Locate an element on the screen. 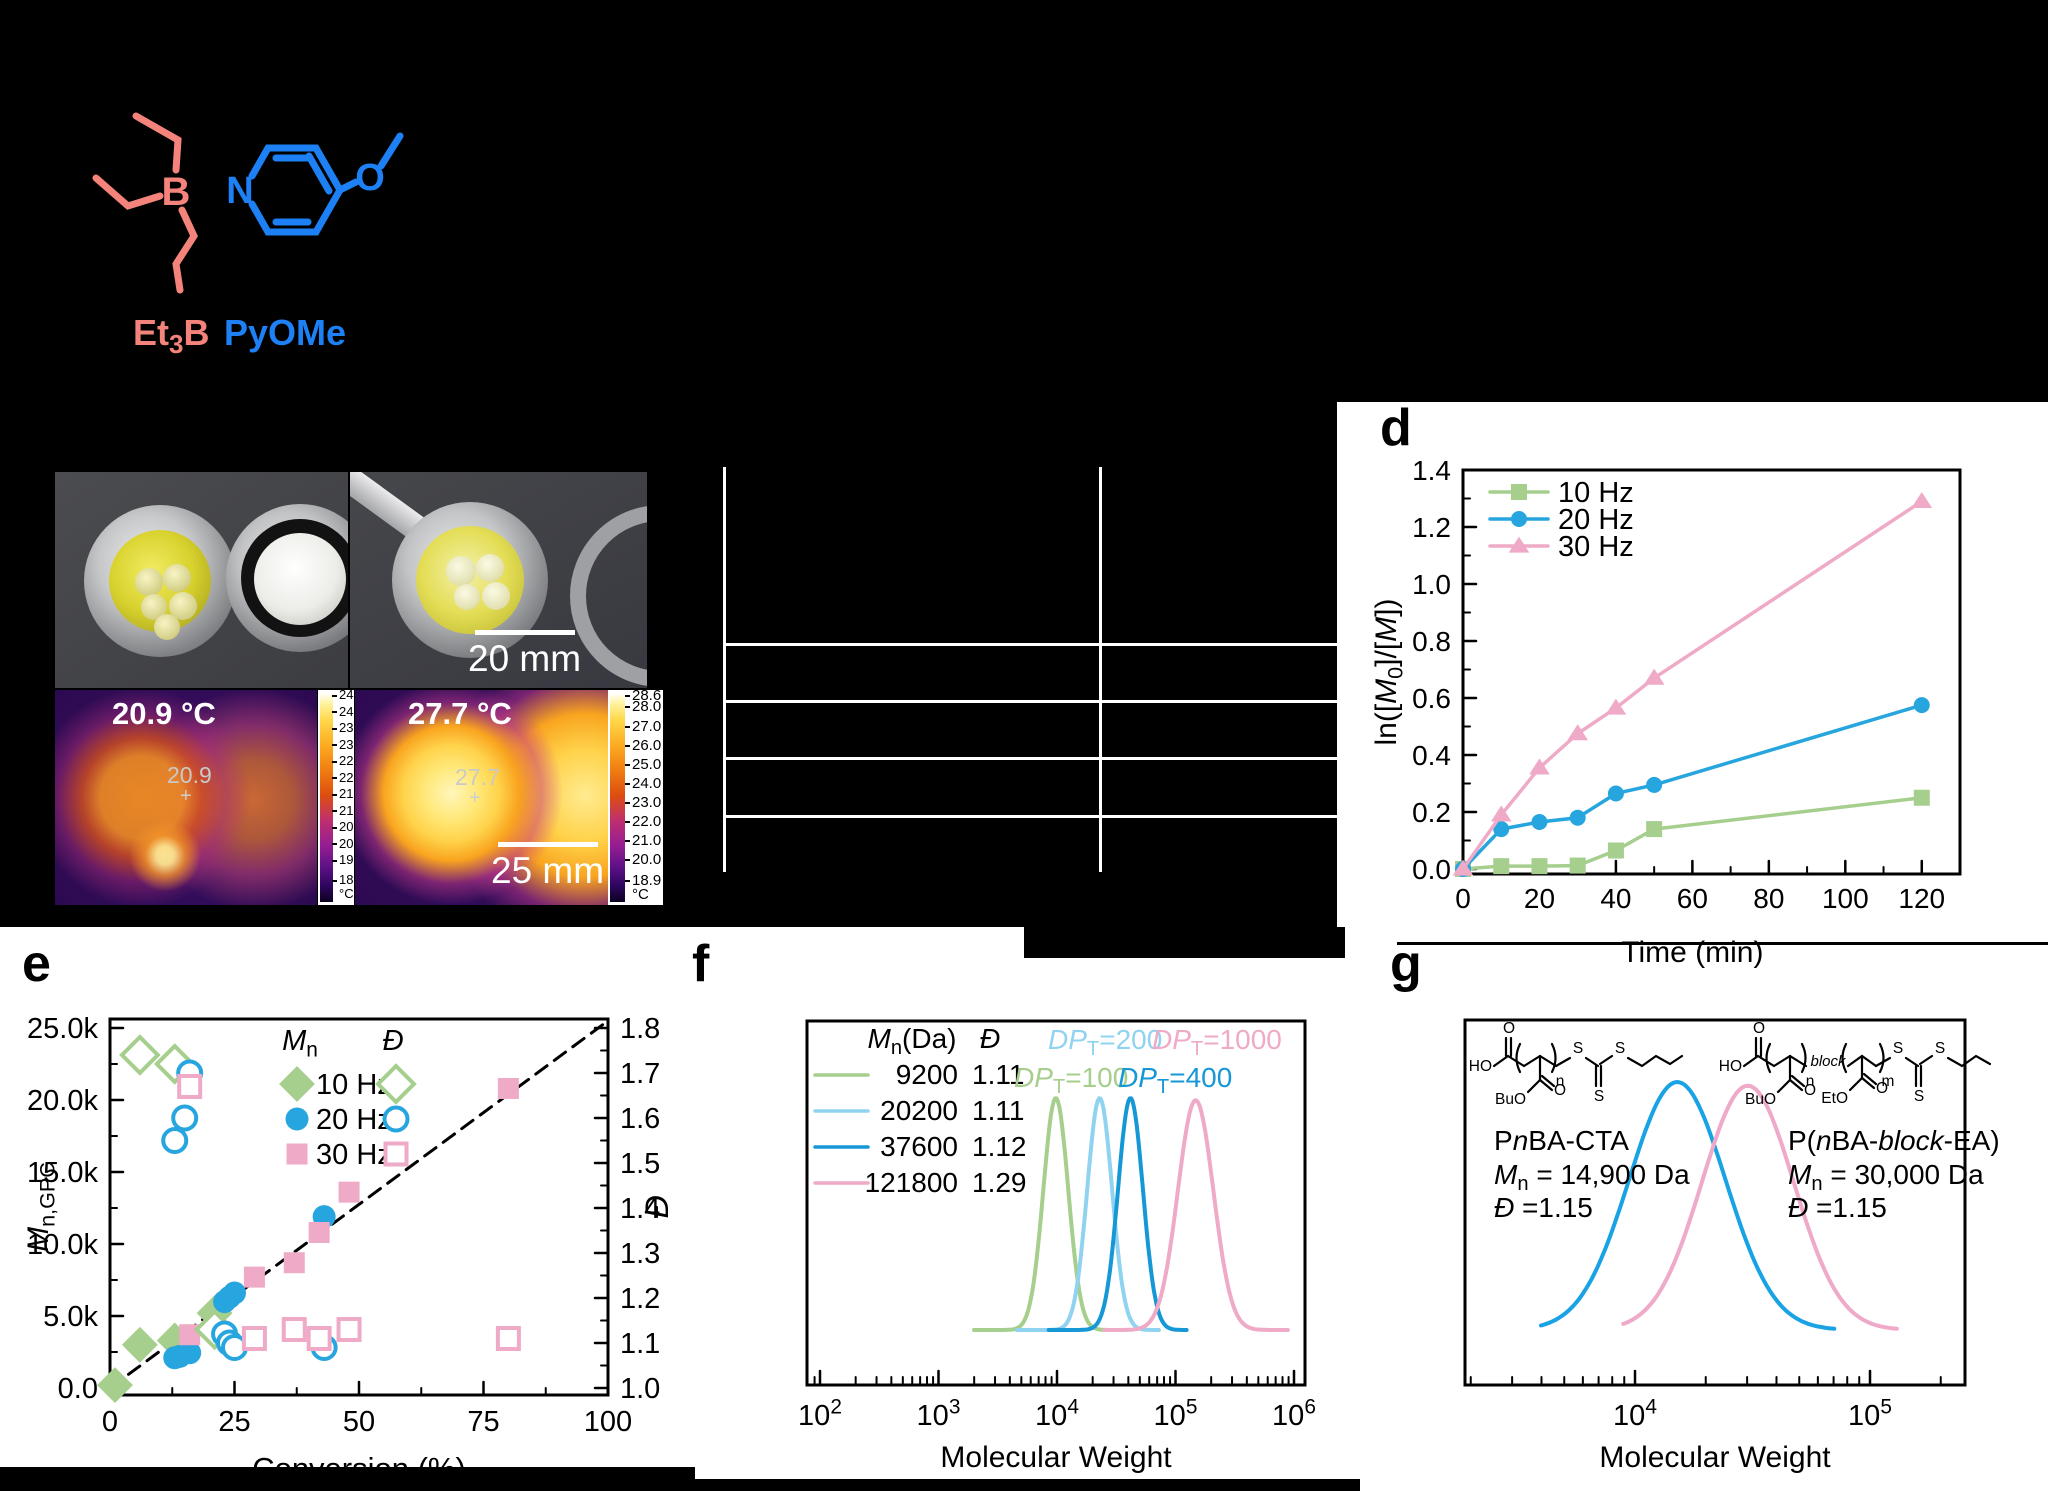  colorbar-tick-label: 18.9 is located at coordinates (643, 880).